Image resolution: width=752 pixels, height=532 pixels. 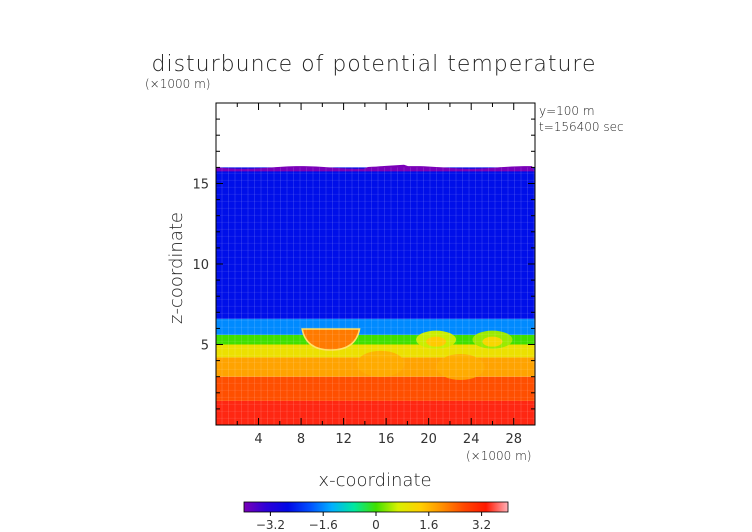 I want to click on x-tick-label-5: 24, so click(x=471, y=439).